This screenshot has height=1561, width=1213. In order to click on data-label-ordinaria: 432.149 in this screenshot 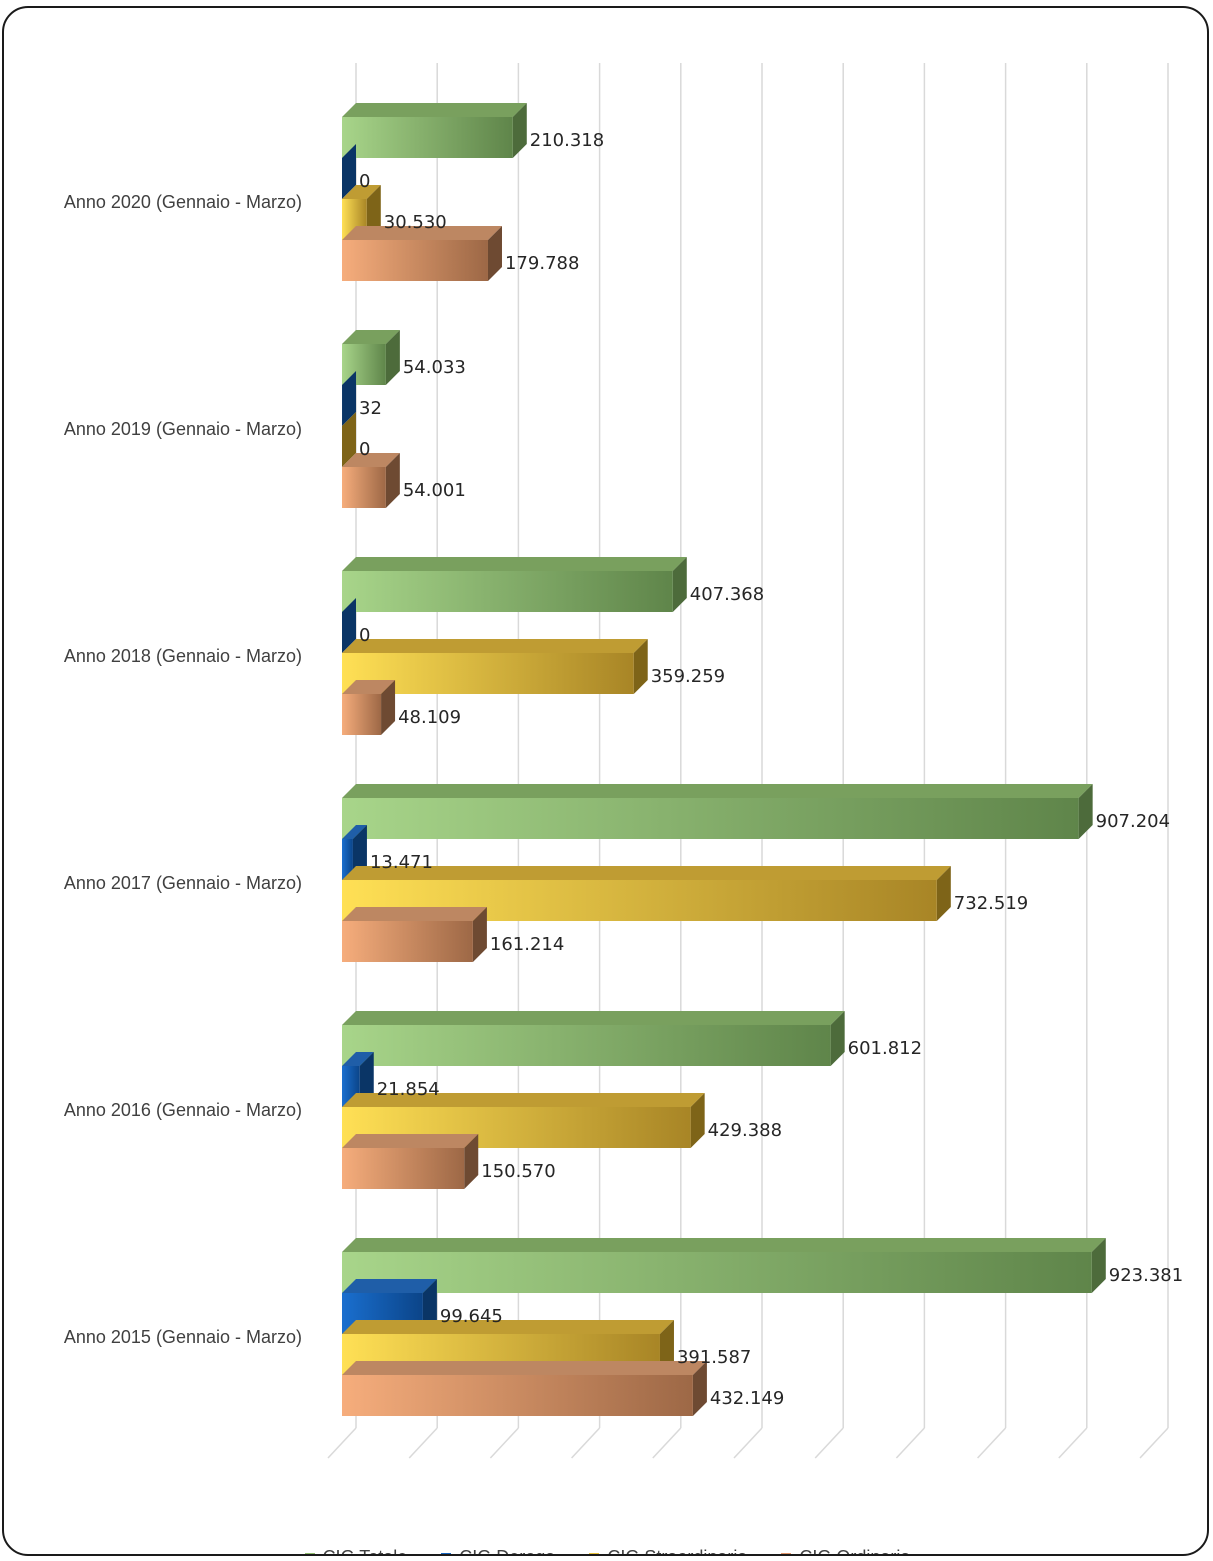, I will do `click(747, 1398)`.